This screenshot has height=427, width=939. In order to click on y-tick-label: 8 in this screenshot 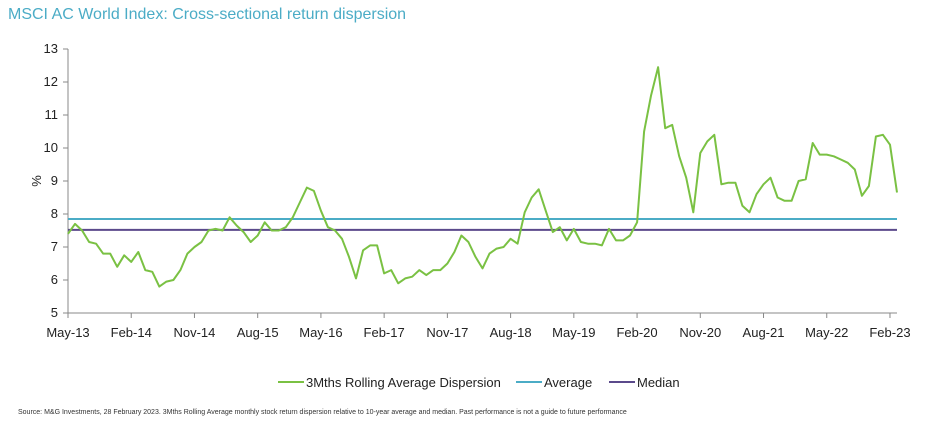, I will do `click(54, 213)`.